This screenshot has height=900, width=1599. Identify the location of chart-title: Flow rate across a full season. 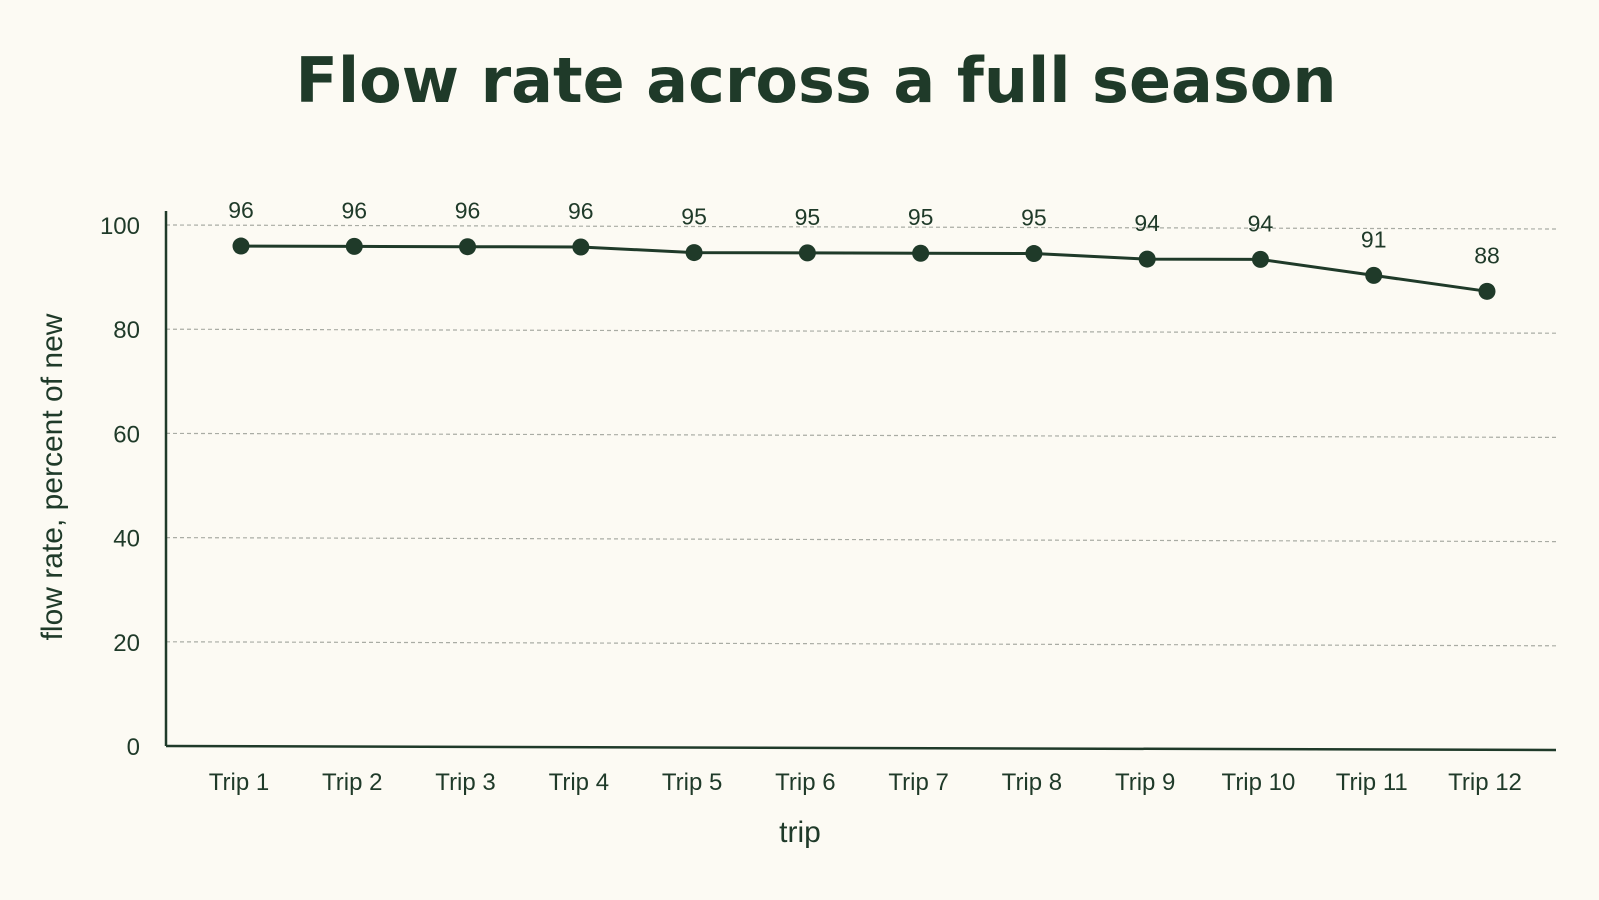
(816, 80).